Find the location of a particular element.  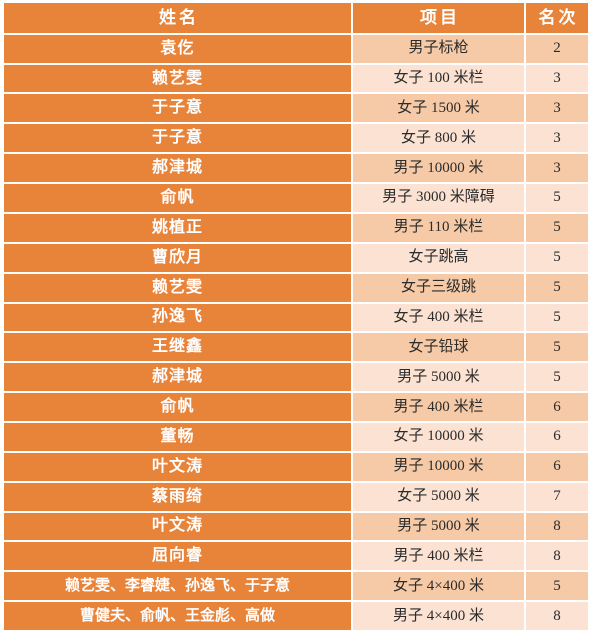

table-row: 俞帆 男子 400 米栏 6 is located at coordinates (296, 407).